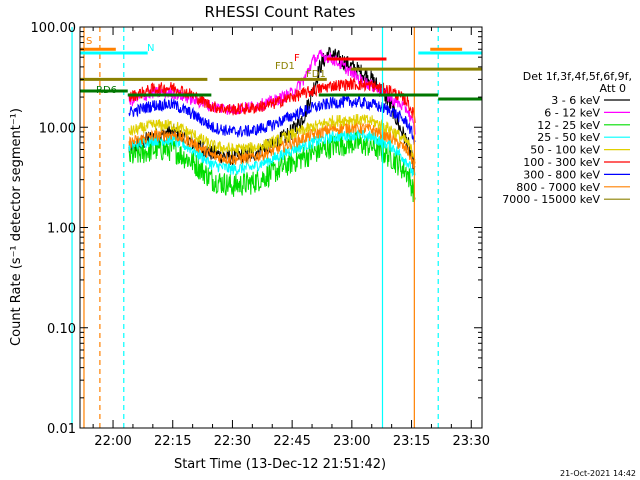 The image size is (640, 480). I want to click on x-axis-label: Start Time (13-Dec-12 21:51:42), so click(280, 464).